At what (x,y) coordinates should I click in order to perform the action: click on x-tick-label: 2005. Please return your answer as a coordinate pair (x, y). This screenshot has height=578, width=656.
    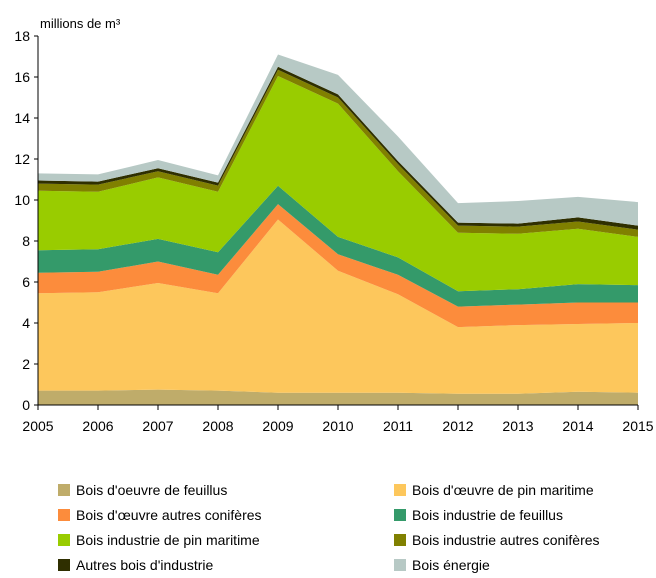
    Looking at the image, I should click on (37, 426).